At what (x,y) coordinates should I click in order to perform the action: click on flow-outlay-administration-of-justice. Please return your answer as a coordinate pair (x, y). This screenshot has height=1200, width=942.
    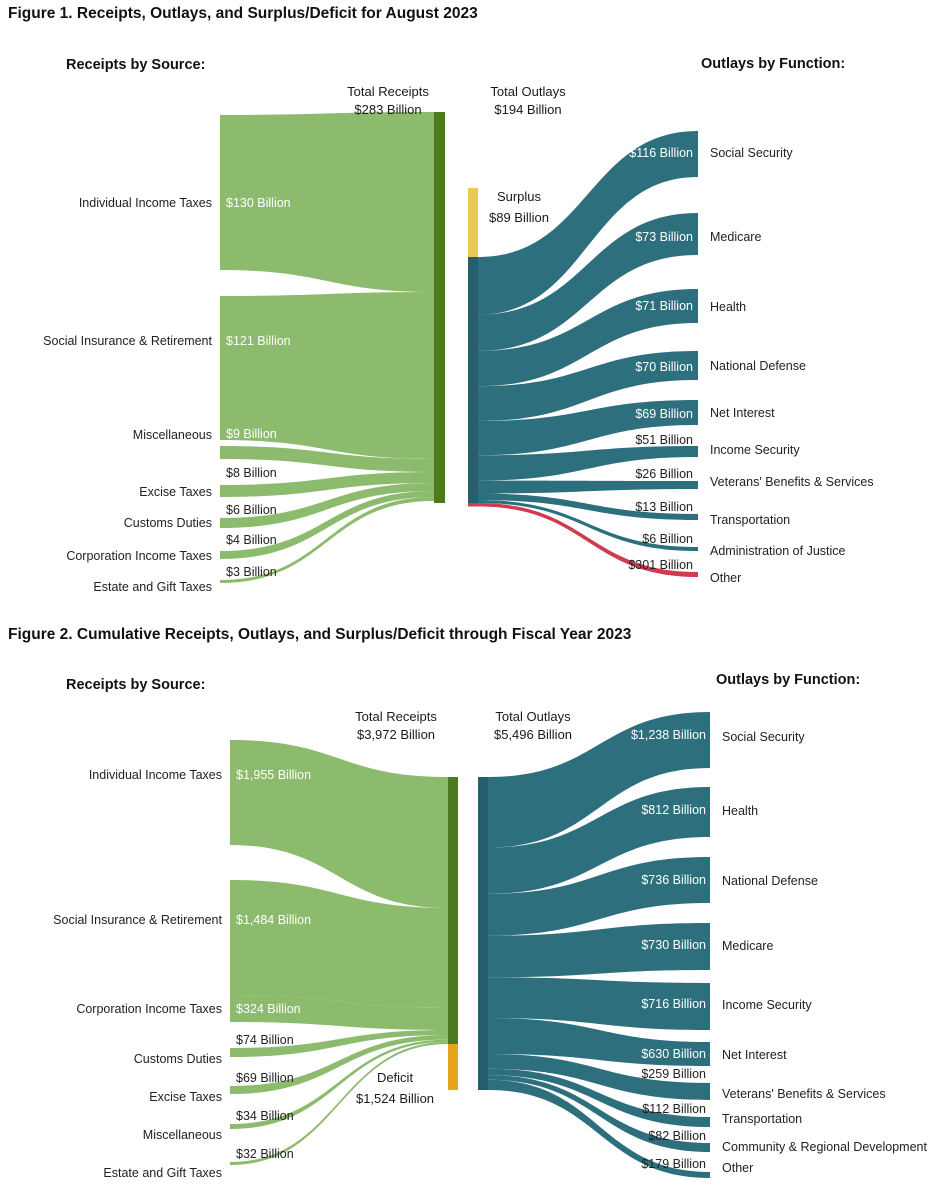
    Looking at the image, I should click on (588, 525).